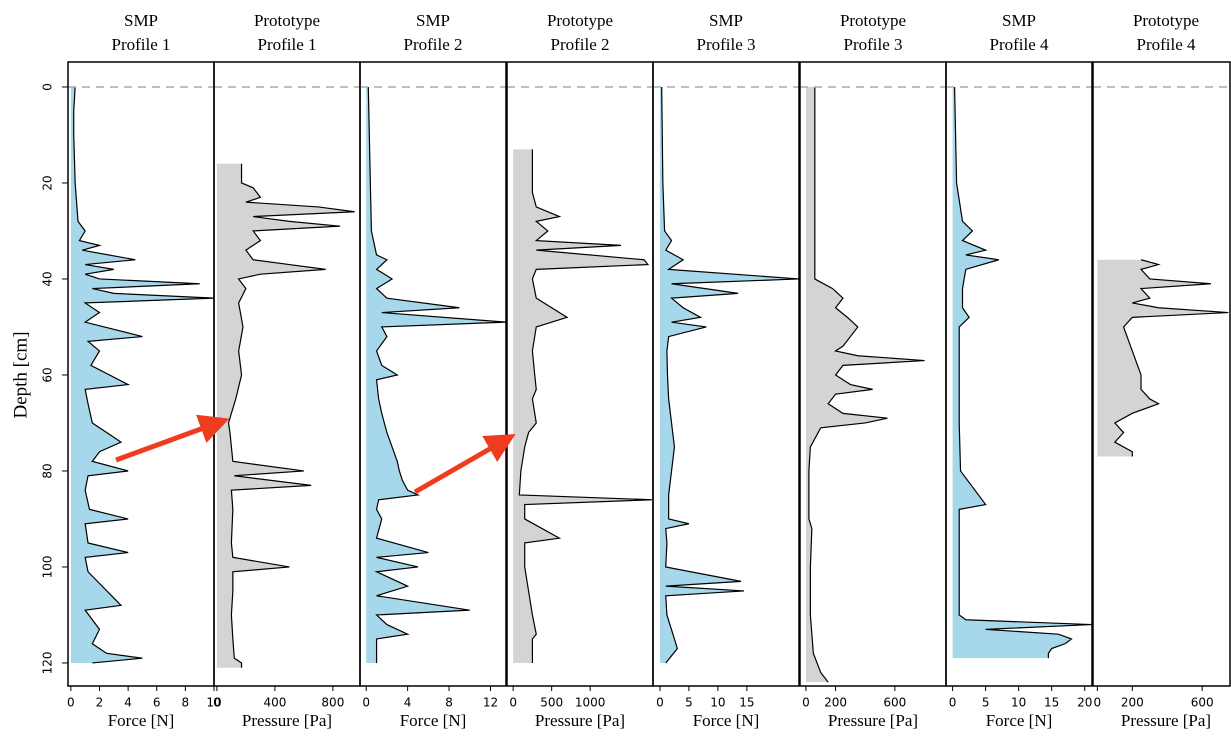 Image resolution: width=1231 pixels, height=740 pixels. Describe the element at coordinates (48, 663) in the screenshot. I see `y-tick-label: 120` at that location.